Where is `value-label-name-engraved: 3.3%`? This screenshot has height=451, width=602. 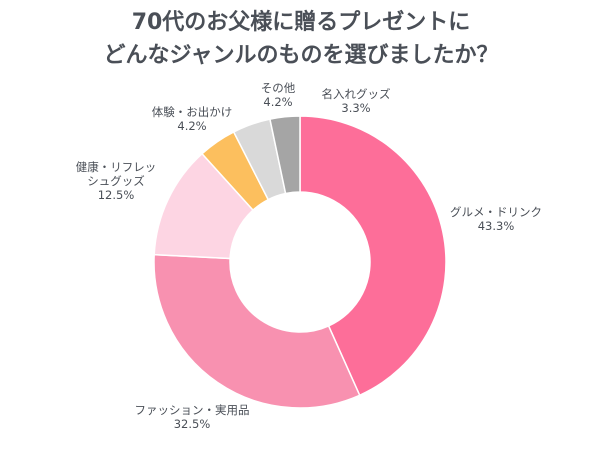
value-label-name-engraved: 3.3% is located at coordinates (355, 108).